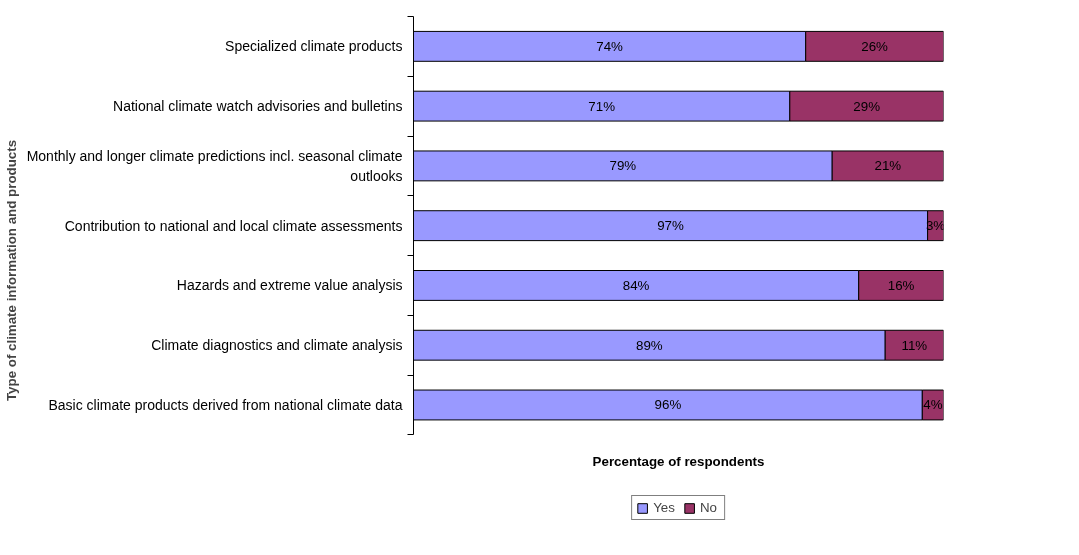 The height and width of the screenshot is (555, 1079). What do you see at coordinates (289, 285) in the screenshot?
I see `y-tick-label: Hazards and extreme value analysis` at bounding box center [289, 285].